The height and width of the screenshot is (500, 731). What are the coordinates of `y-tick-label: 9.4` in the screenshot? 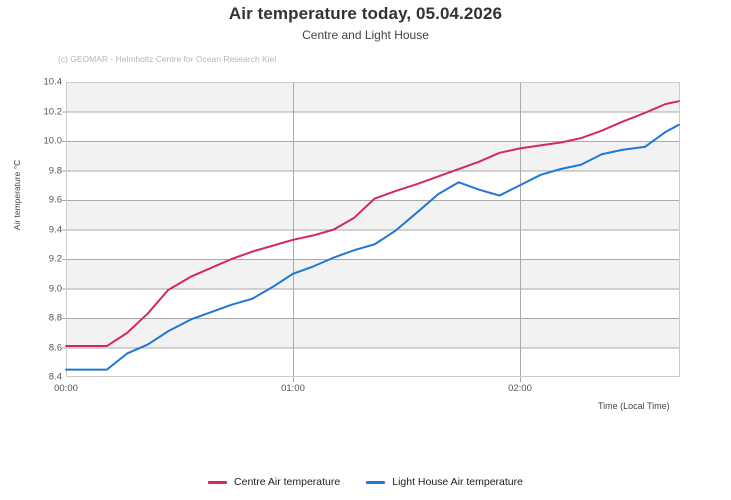 It's located at (55, 229).